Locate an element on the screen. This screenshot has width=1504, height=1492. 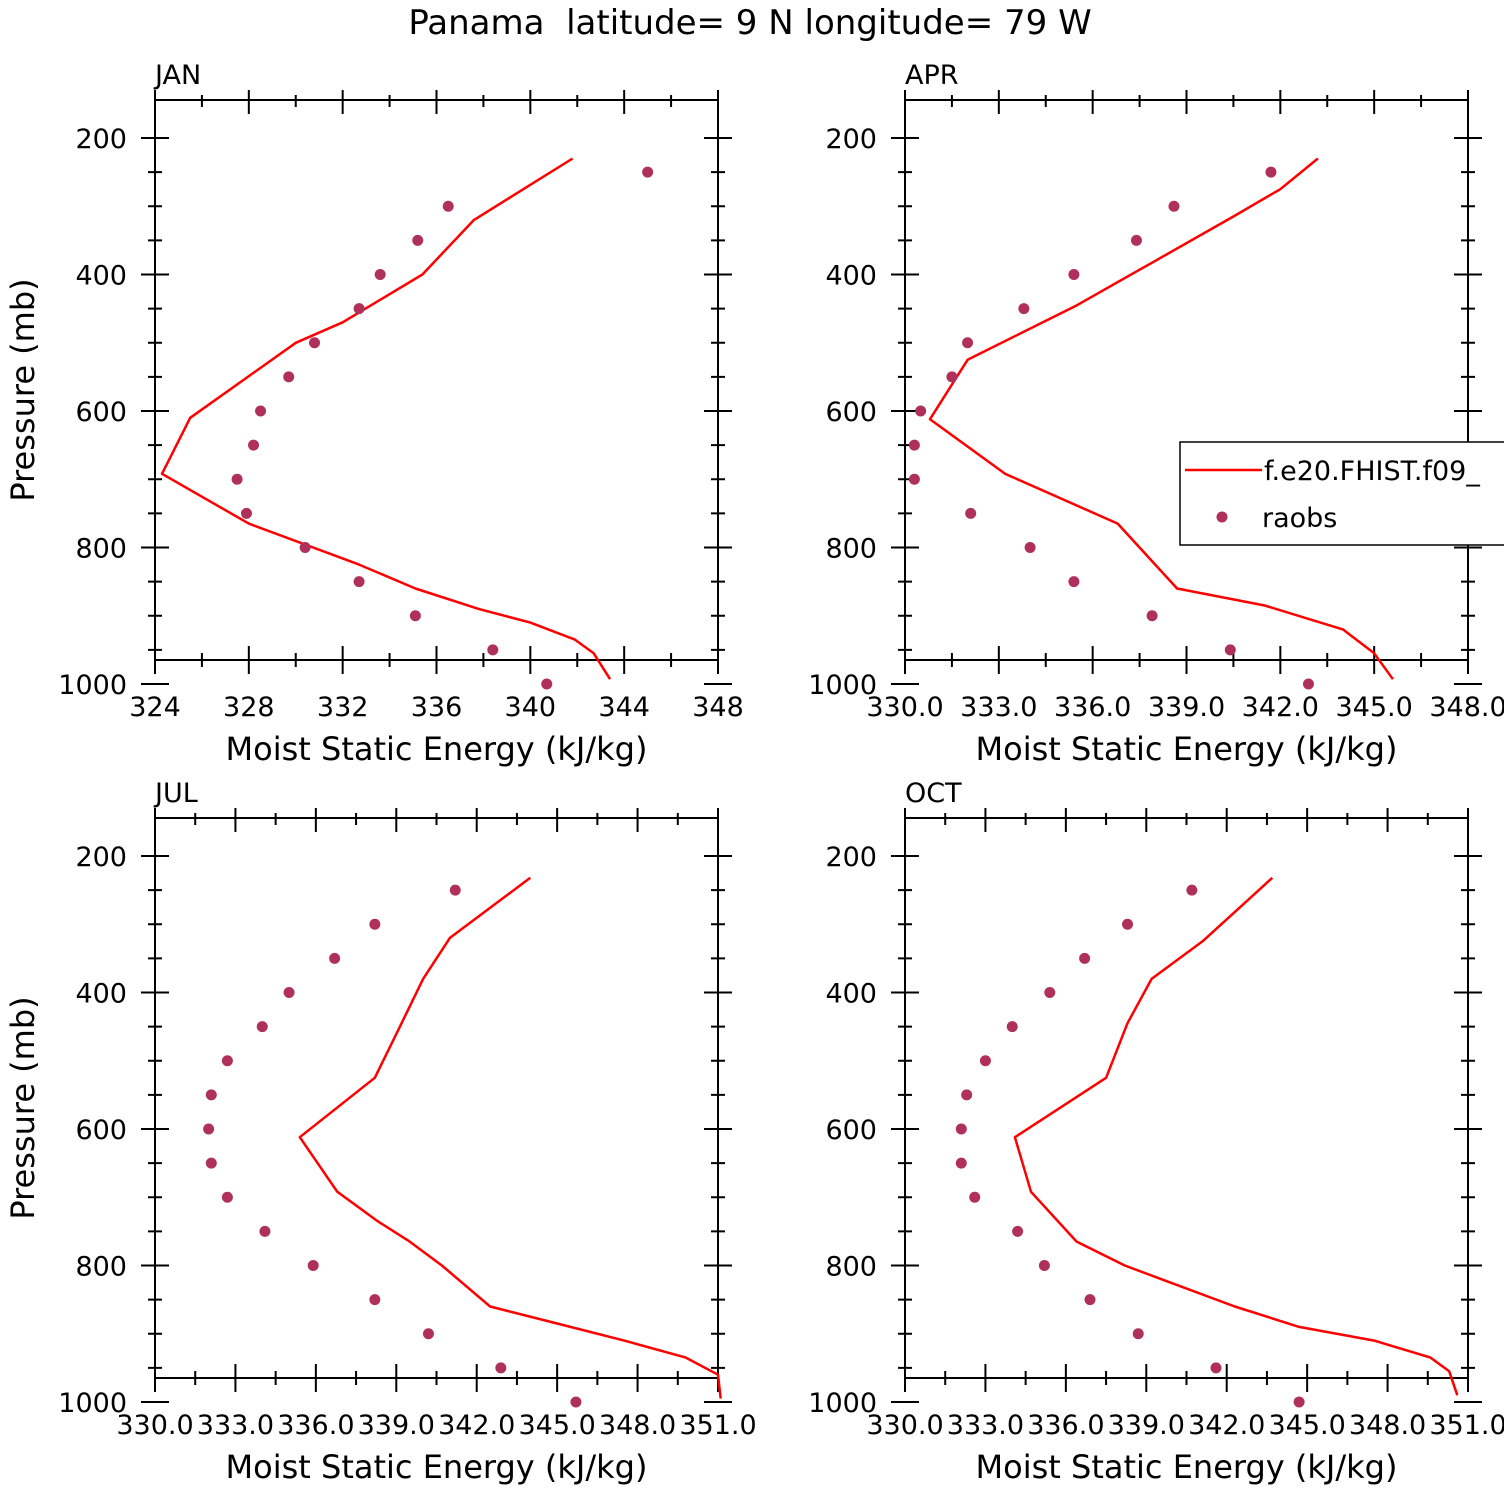
legend: f.e20.FHIST.f09_ raobs is located at coordinates (1341, 493).